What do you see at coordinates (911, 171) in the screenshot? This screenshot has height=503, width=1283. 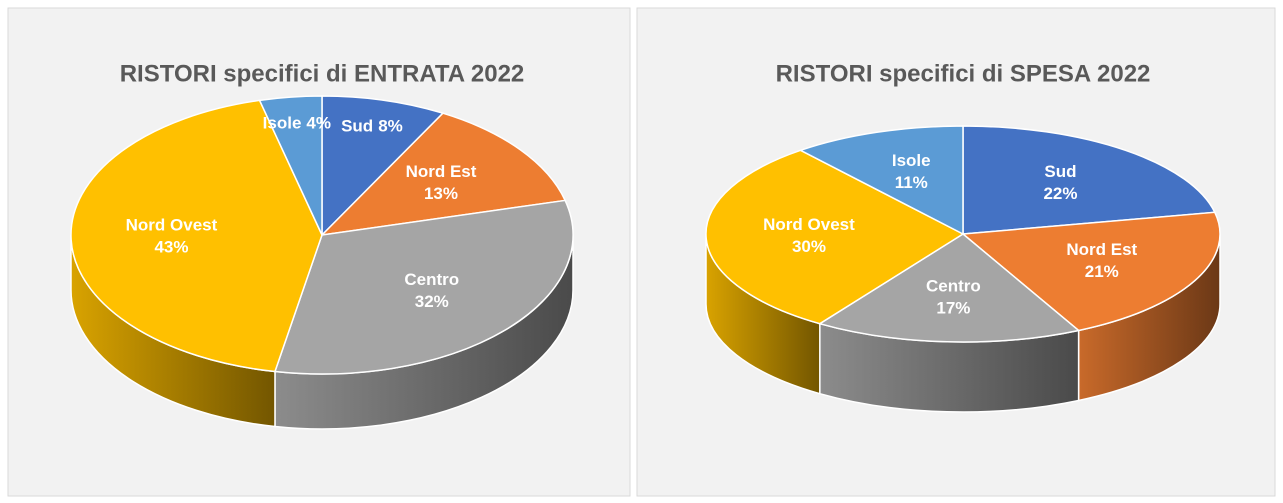 I see `data-label: Isole 11%` at bounding box center [911, 171].